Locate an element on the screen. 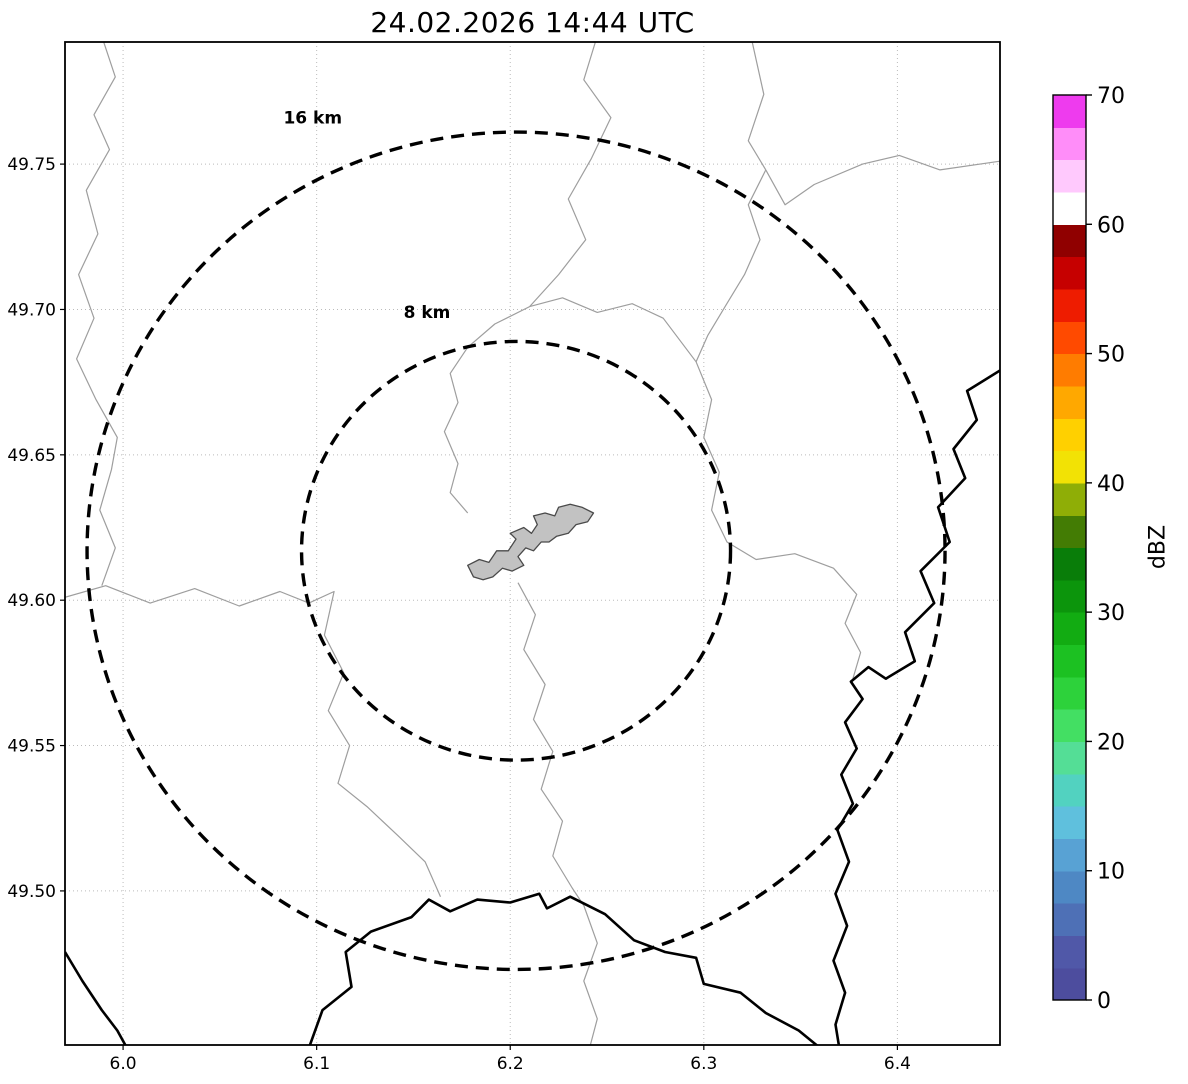 This screenshot has width=1188, height=1084. colorbar-frame is located at coordinates (1069, 547).